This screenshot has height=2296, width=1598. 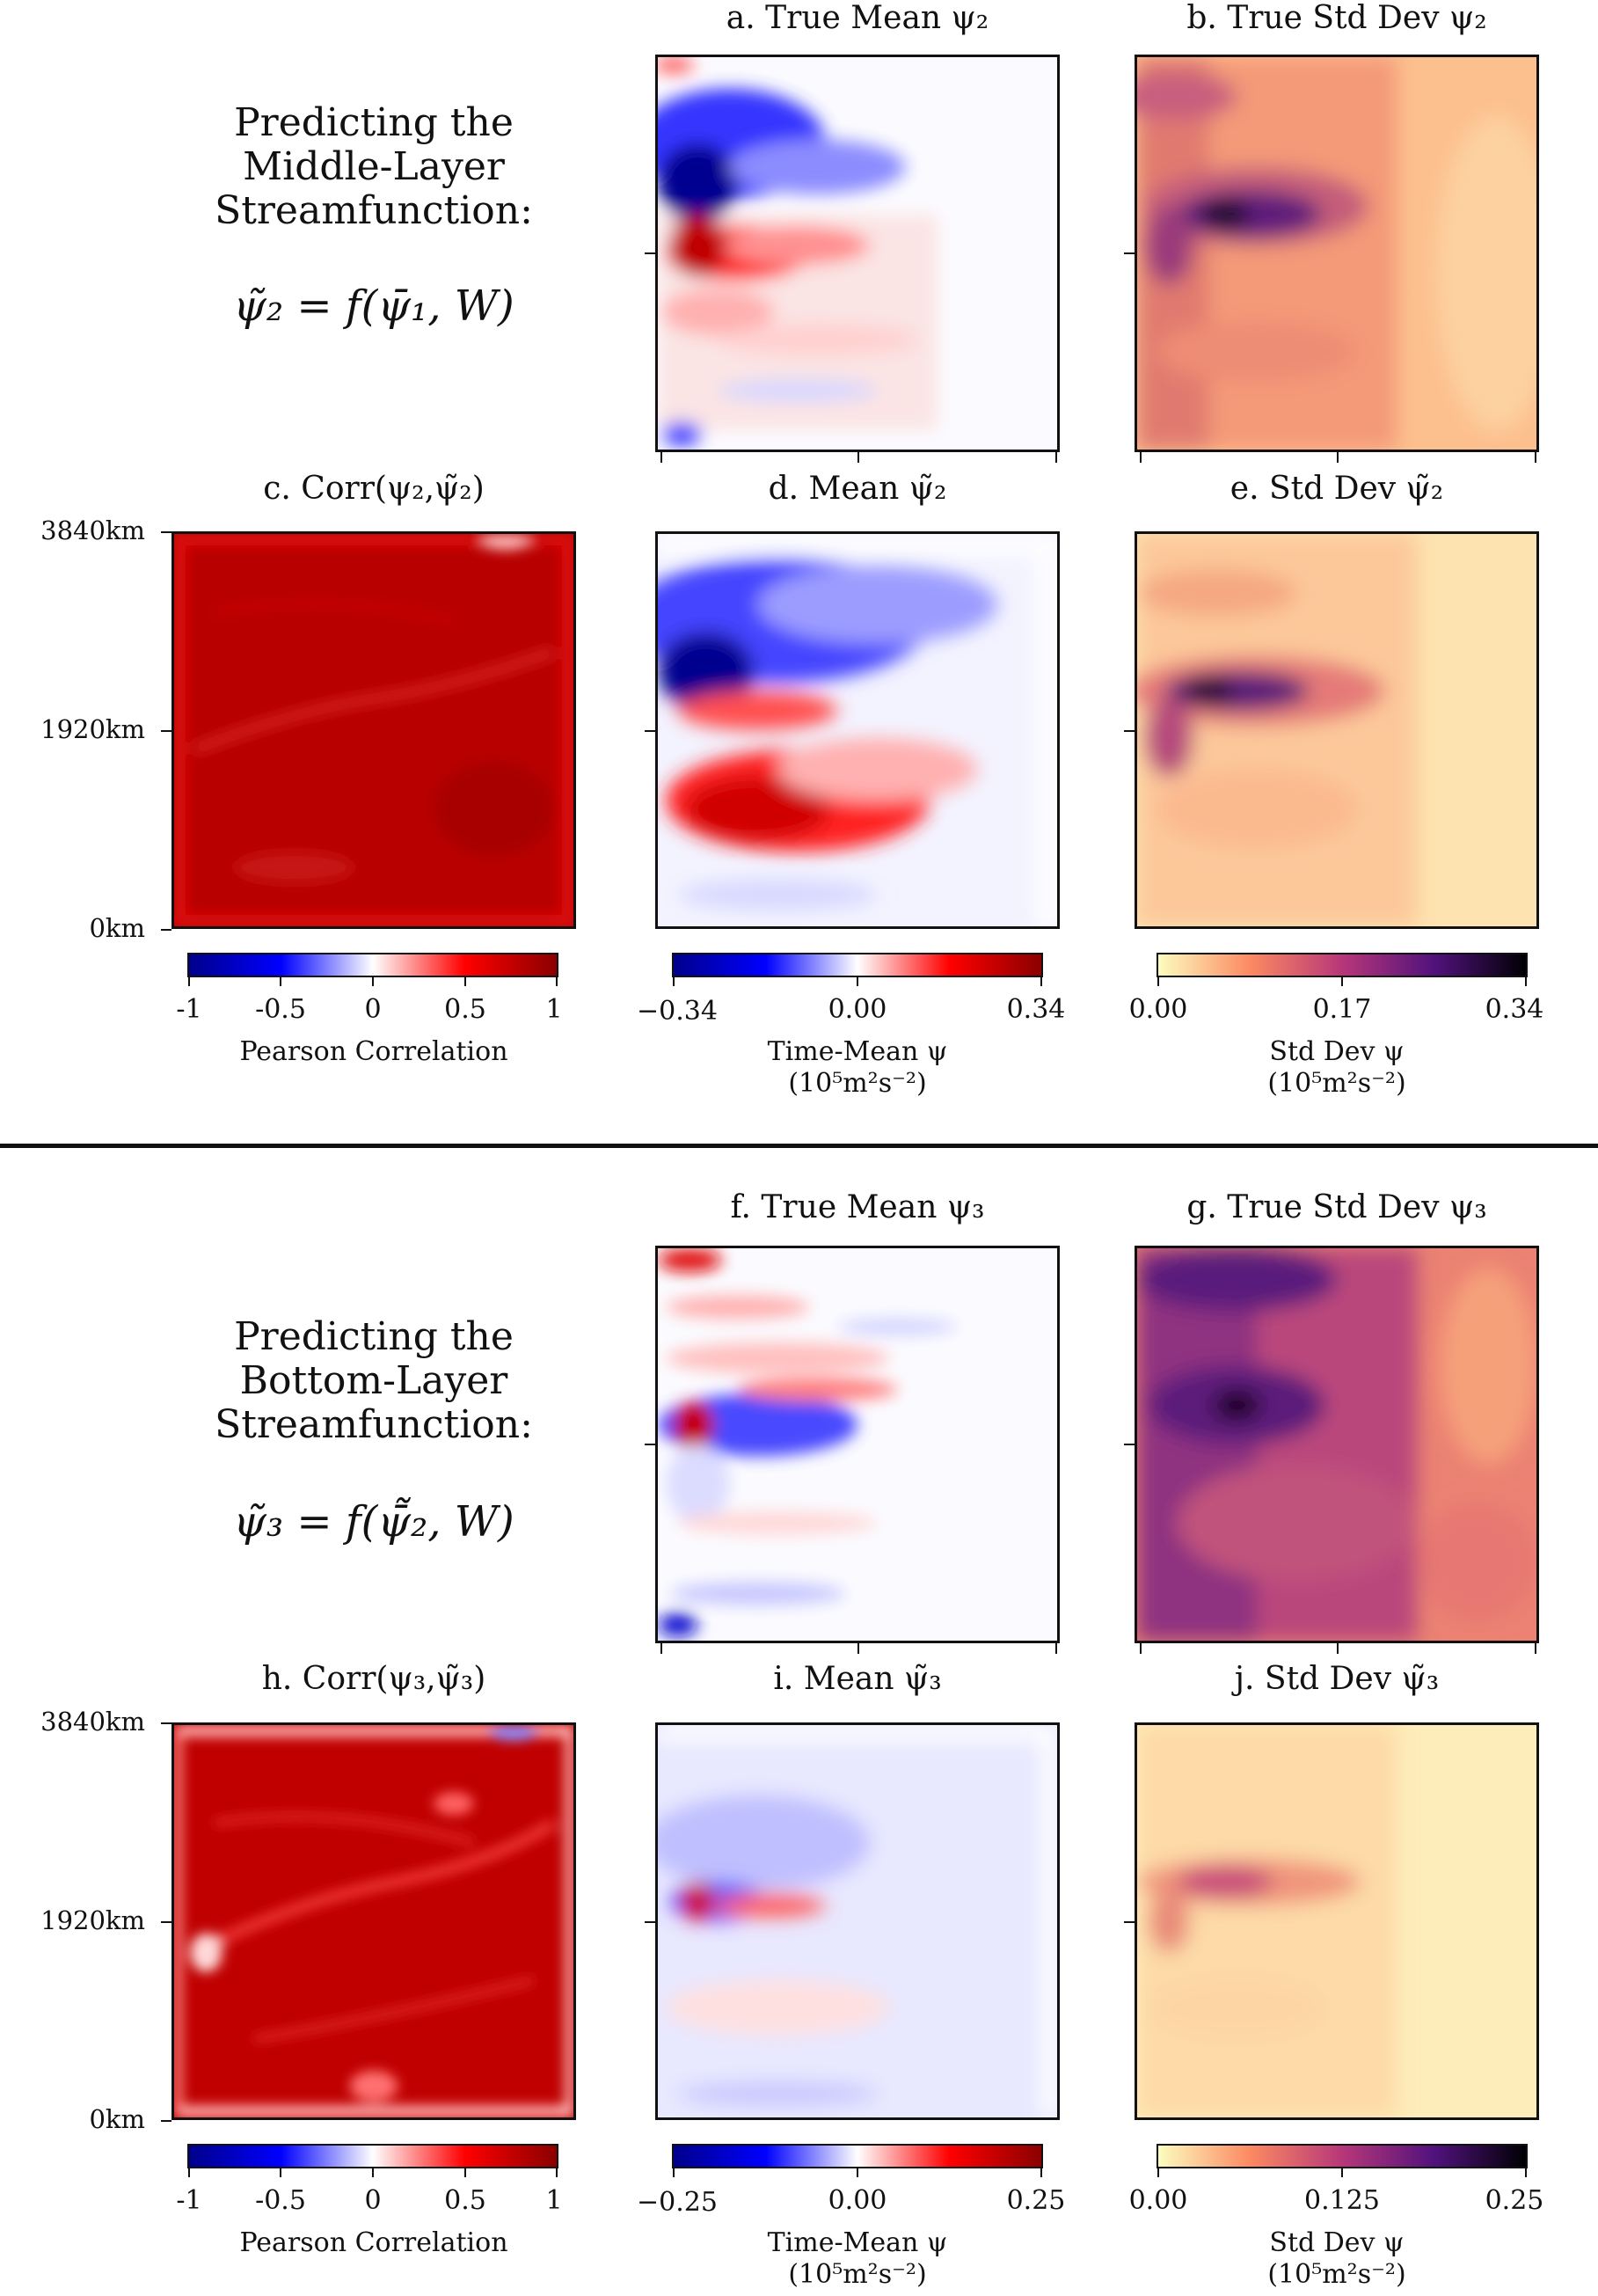 What do you see at coordinates (1342, 2200) in the screenshot?
I see `std-cbtick-bottom-1: 0.125` at bounding box center [1342, 2200].